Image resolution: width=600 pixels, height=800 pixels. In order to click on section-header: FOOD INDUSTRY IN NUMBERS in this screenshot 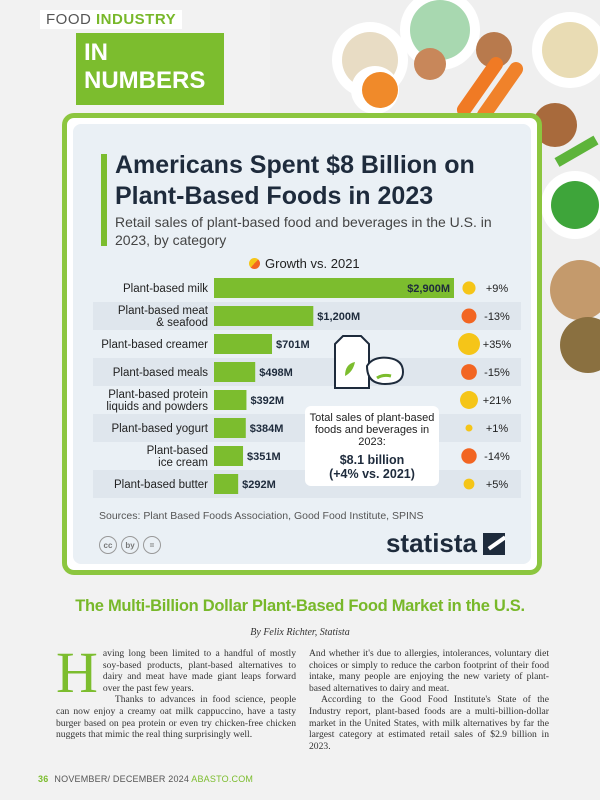, I will do `click(132, 57)`.